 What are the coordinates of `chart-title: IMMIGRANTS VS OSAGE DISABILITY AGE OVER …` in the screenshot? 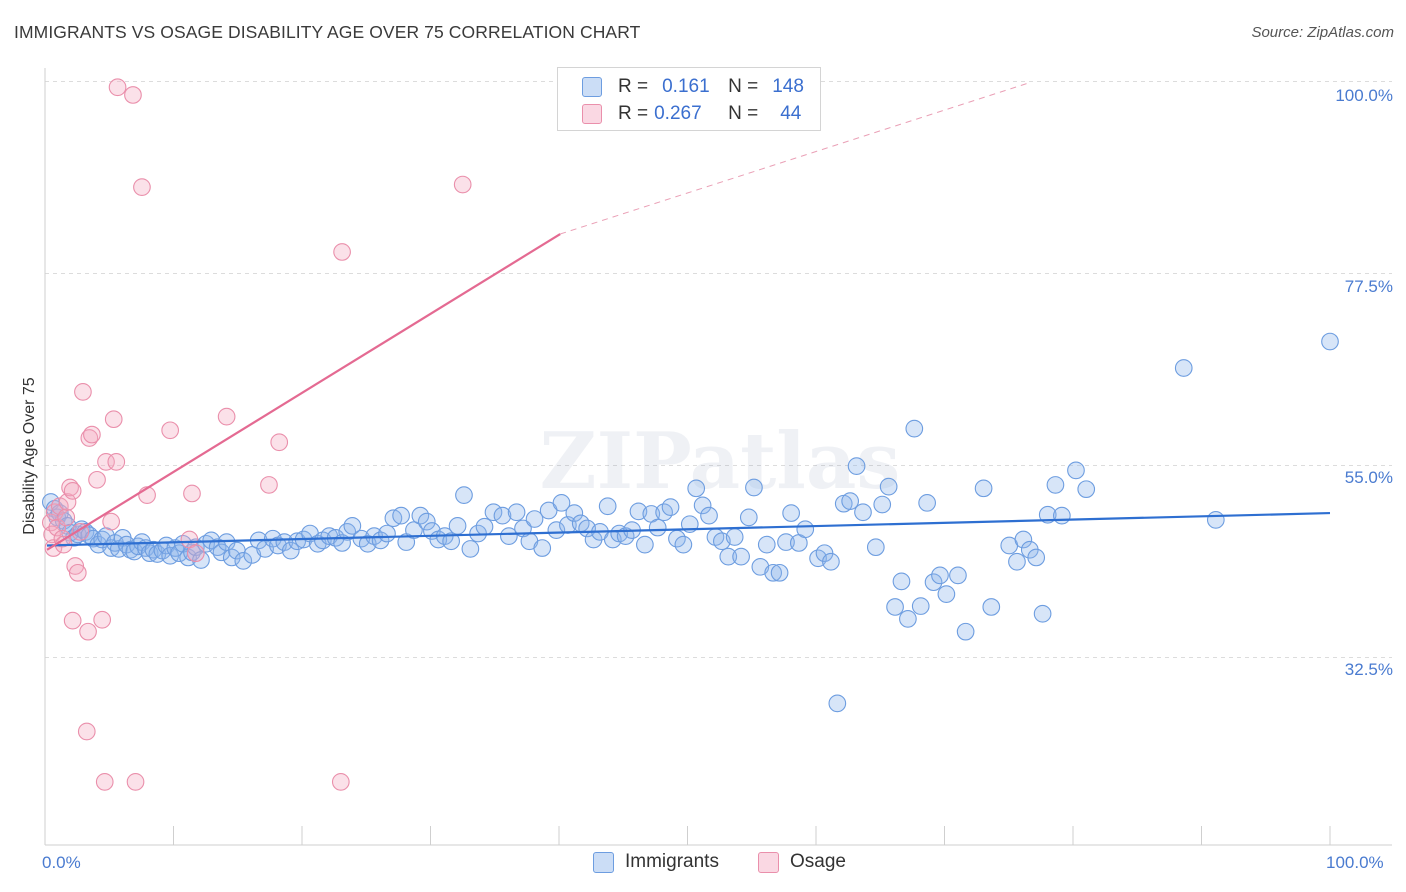 It's located at (327, 32).